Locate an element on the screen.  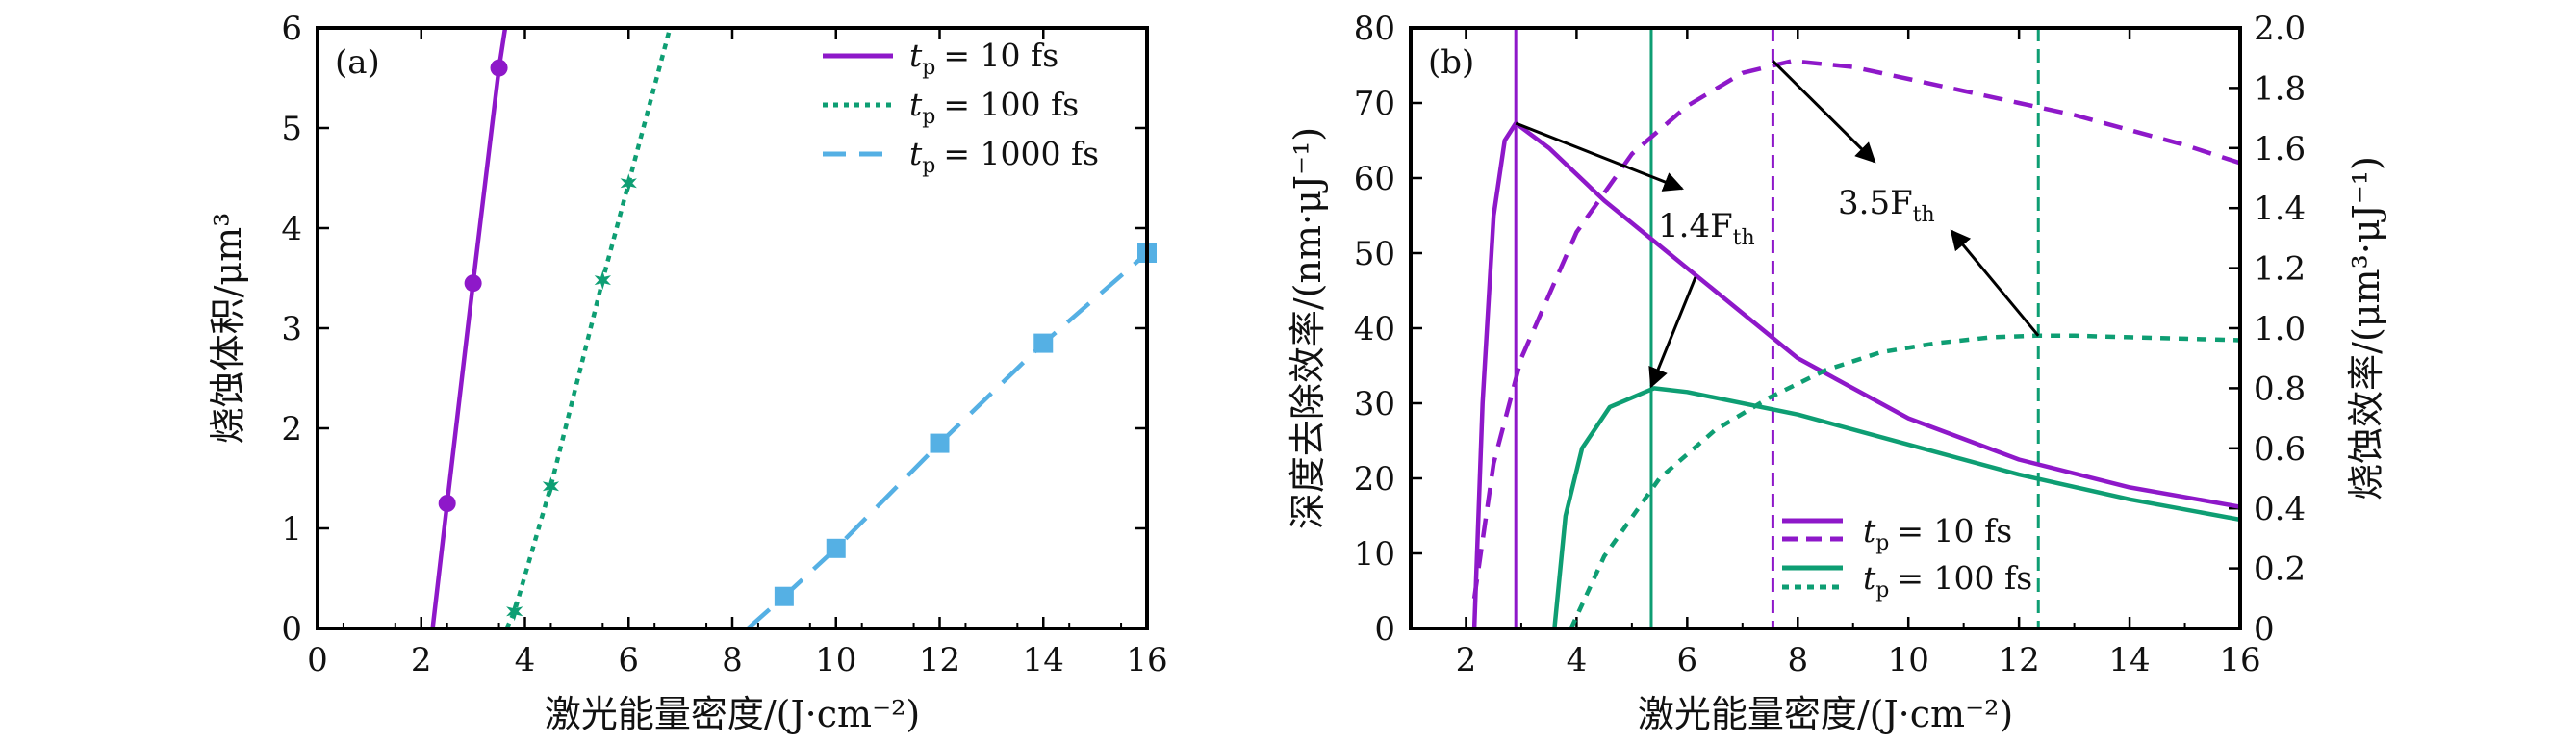
y-tick-label-left: 60 is located at coordinates (1374, 179).